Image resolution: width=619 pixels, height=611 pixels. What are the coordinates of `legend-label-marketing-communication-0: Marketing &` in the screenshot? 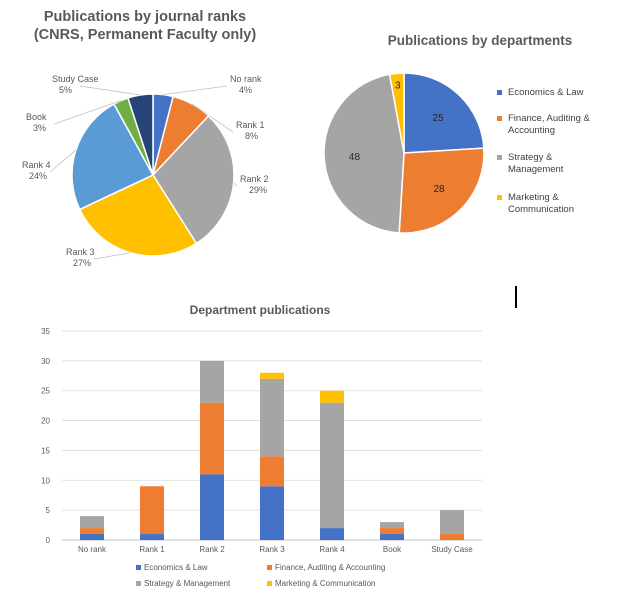 It's located at (533, 197).